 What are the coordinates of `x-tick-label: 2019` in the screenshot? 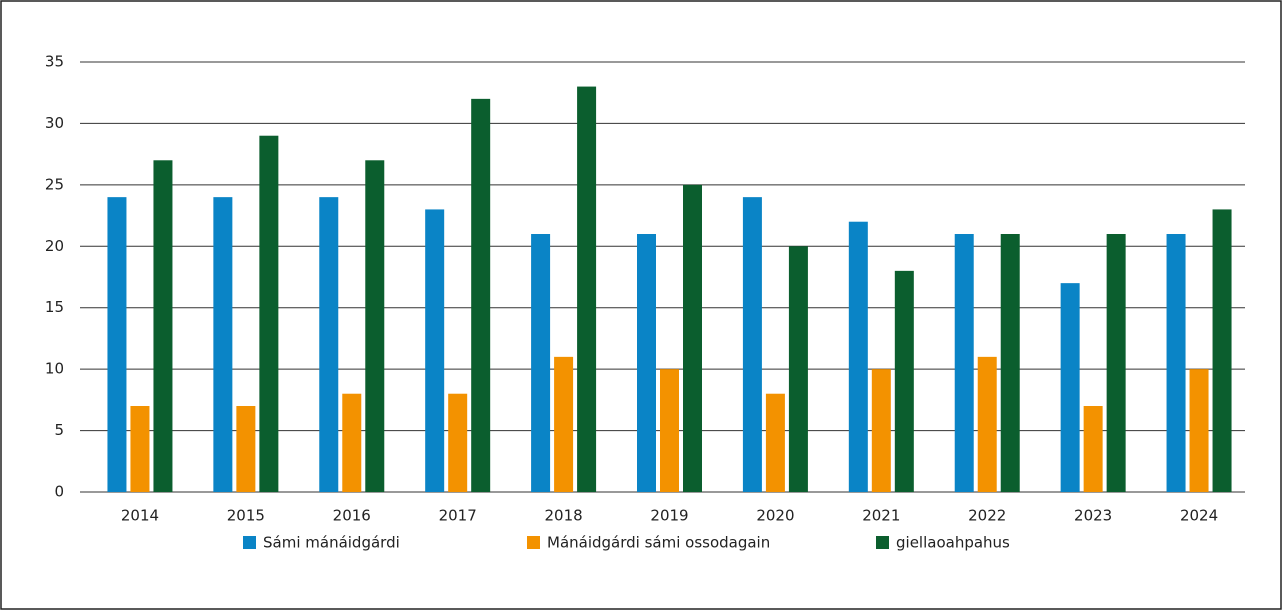 It's located at (669, 516).